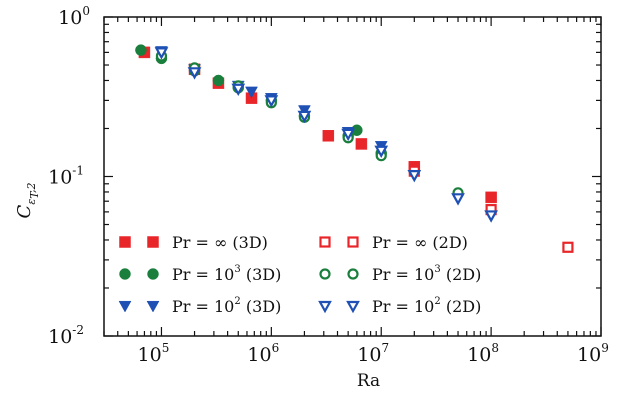  What do you see at coordinates (251, 92) in the screenshot?
I see `data-point-triangle-down-filled` at bounding box center [251, 92].